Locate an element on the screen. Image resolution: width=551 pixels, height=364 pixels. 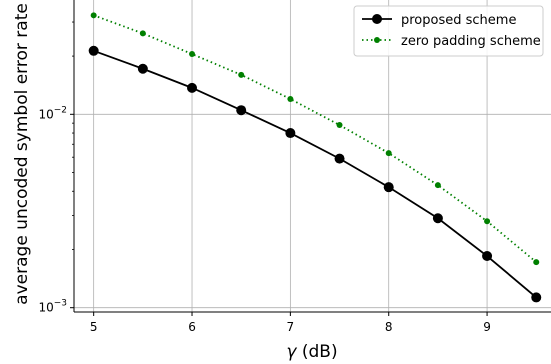
x-tick-label: 5 is located at coordinates (94, 327).